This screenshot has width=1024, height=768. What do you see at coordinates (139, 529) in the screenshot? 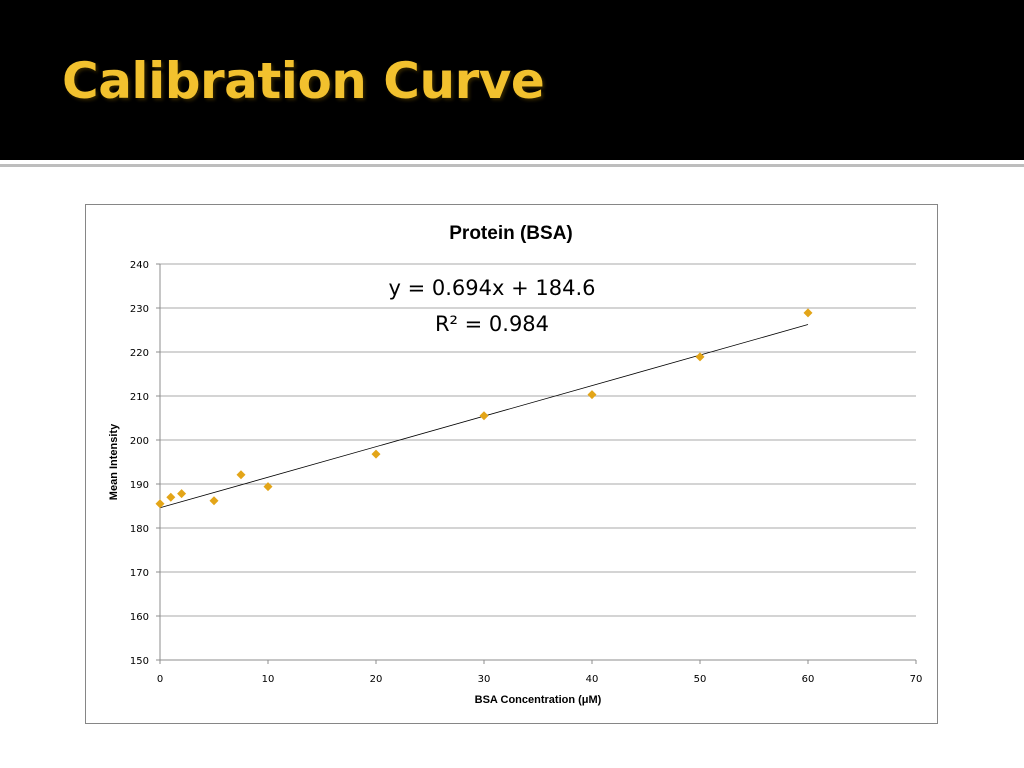
I see `y-tick-label: 180` at bounding box center [139, 529].